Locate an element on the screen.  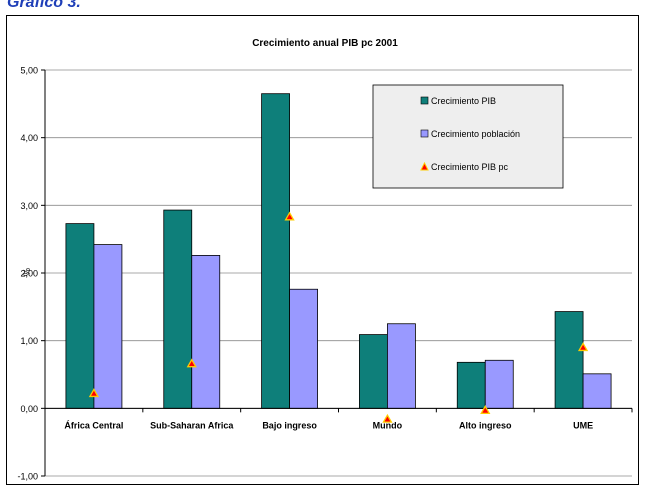
y-tick-label: 2,00 is located at coordinates (29, 274).